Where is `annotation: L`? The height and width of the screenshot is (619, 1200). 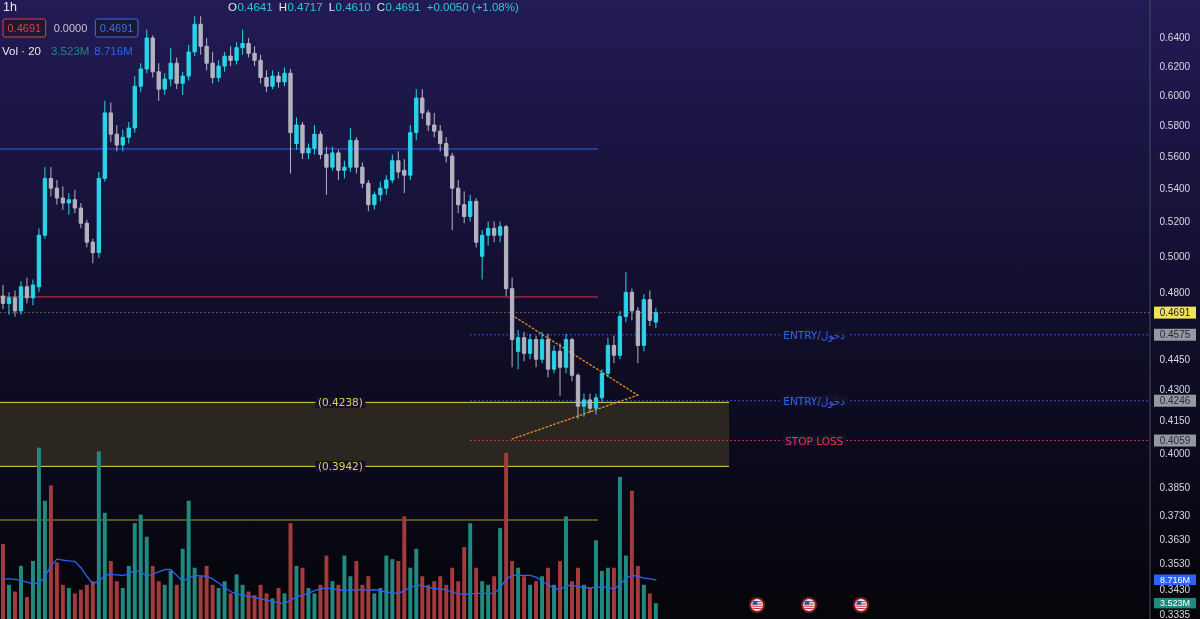 annotation: L is located at coordinates (332, 7).